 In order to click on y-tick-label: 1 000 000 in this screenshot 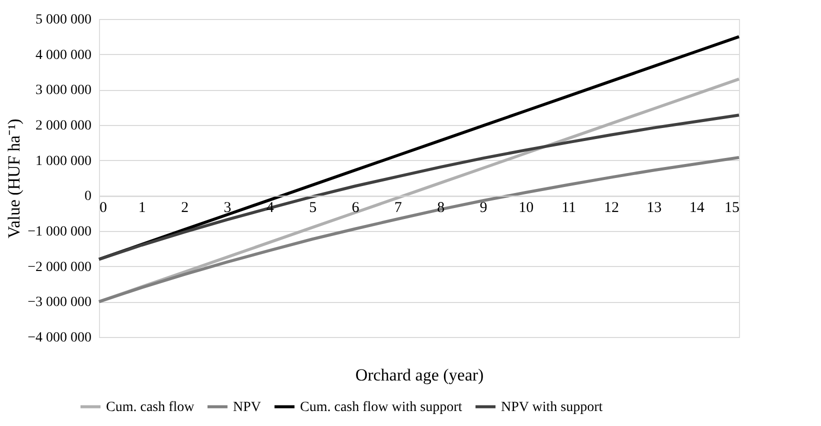, I will do `click(64, 161)`.